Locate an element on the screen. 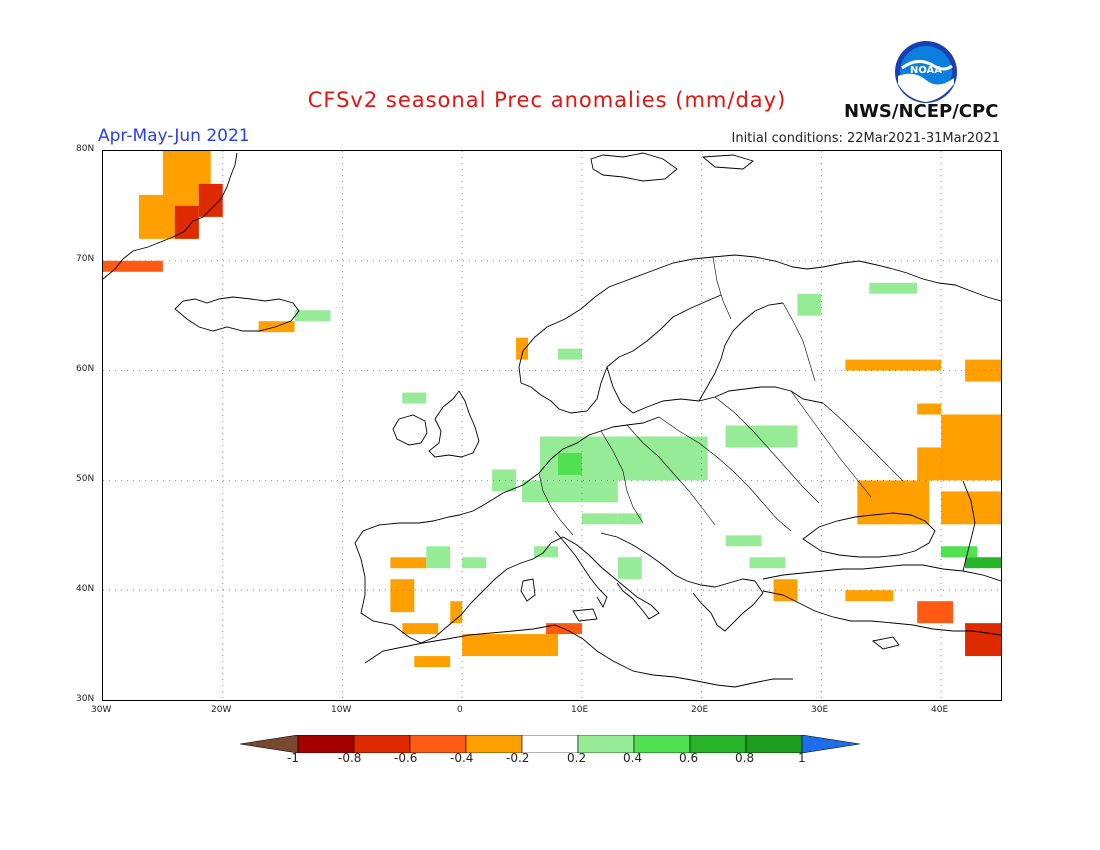 Image resolution: width=1100 pixels, height=850 pixels. colorbar-label: -0.6 is located at coordinates (406, 758).